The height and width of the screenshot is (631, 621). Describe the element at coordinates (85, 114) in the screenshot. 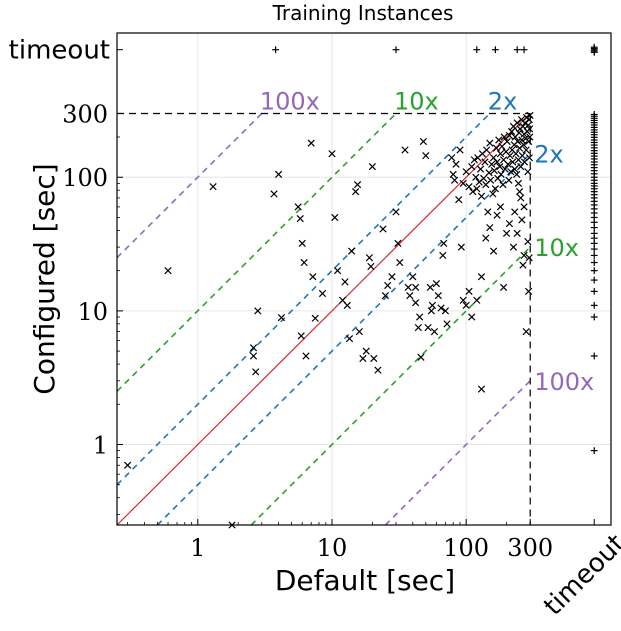

I see `y-tick-label: 300` at that location.